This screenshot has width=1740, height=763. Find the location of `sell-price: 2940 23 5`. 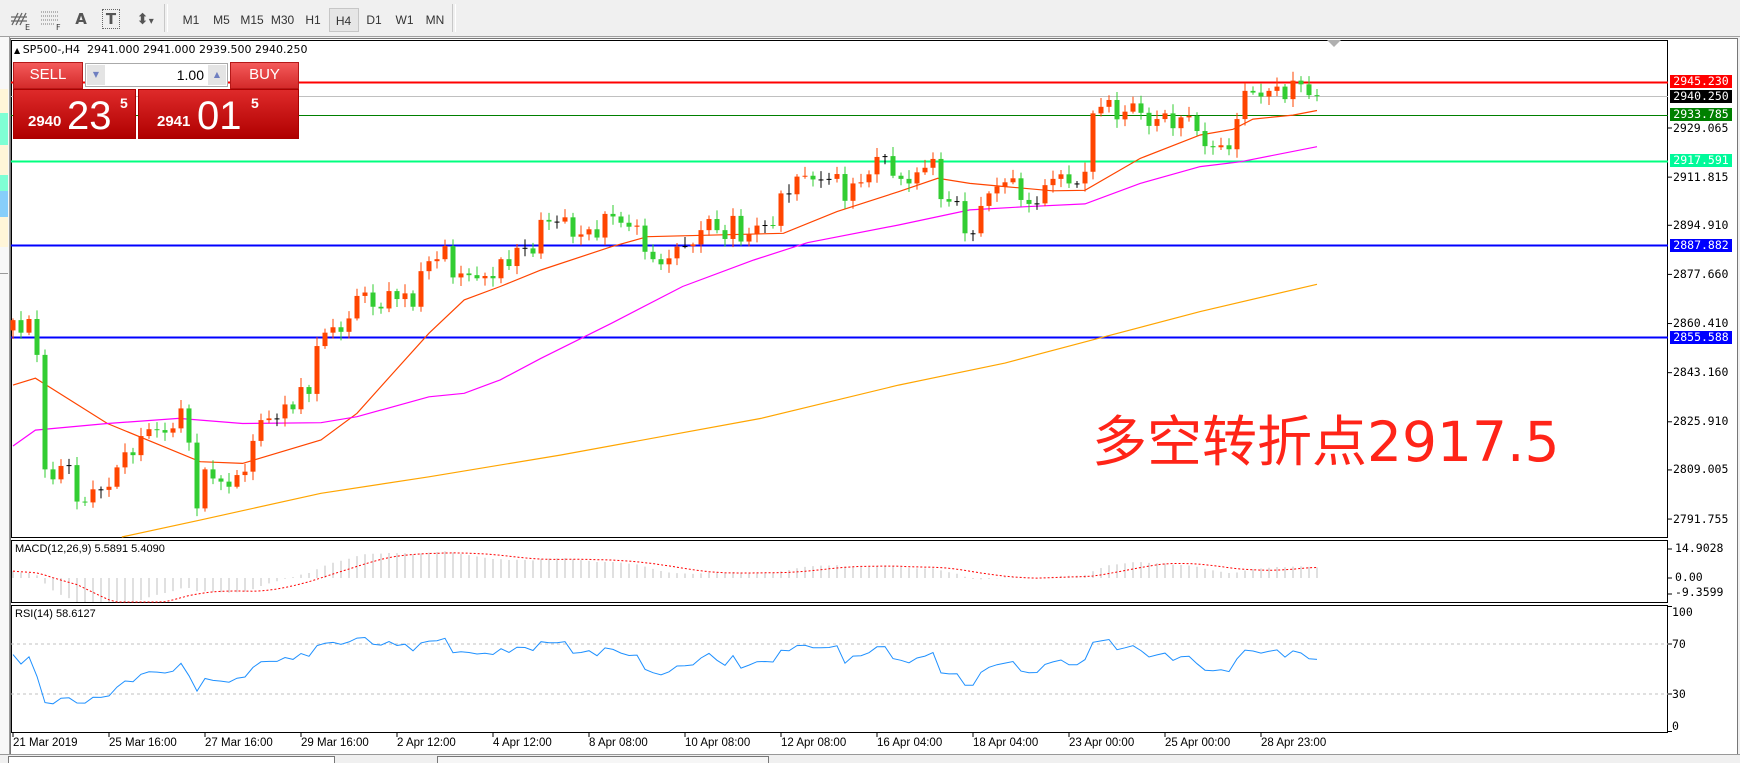

sell-price: 2940 23 5 is located at coordinates (74, 114).